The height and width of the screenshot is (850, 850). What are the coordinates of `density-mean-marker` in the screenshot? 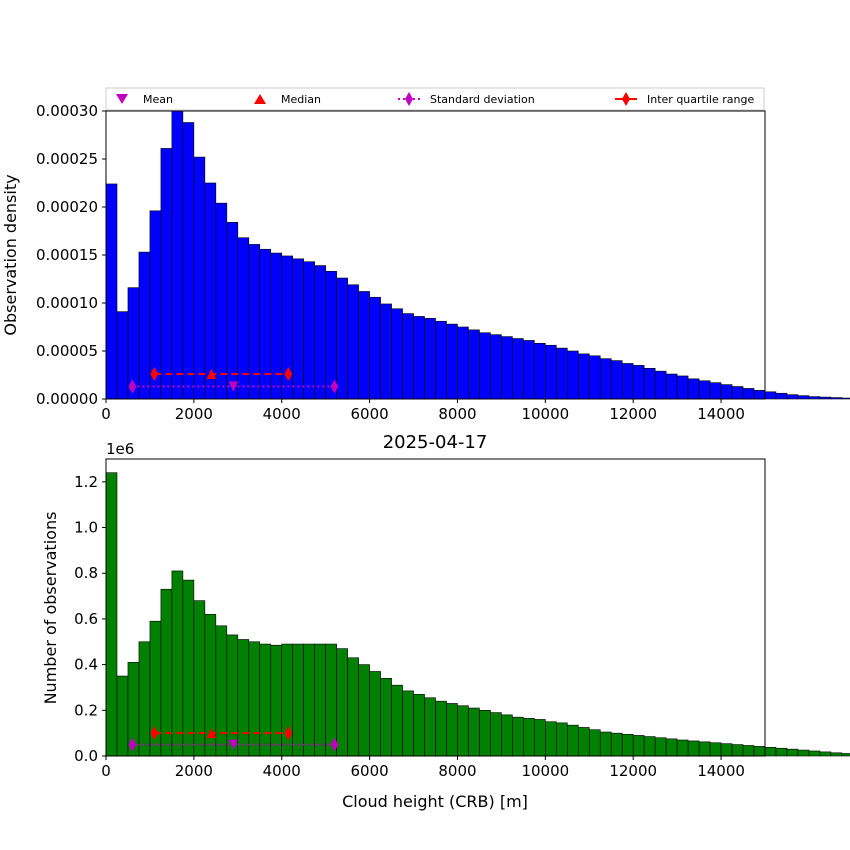 It's located at (233, 386).